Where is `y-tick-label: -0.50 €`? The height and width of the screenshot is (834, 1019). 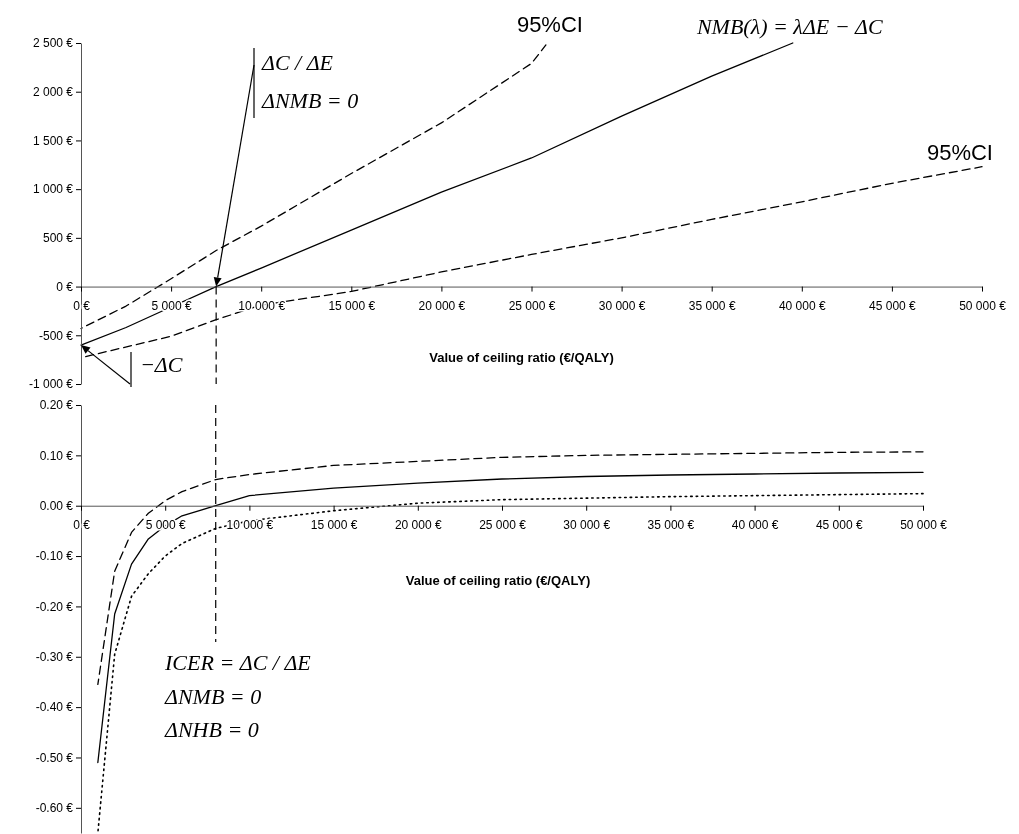
y-tick-label: -0.50 € is located at coordinates (54, 757).